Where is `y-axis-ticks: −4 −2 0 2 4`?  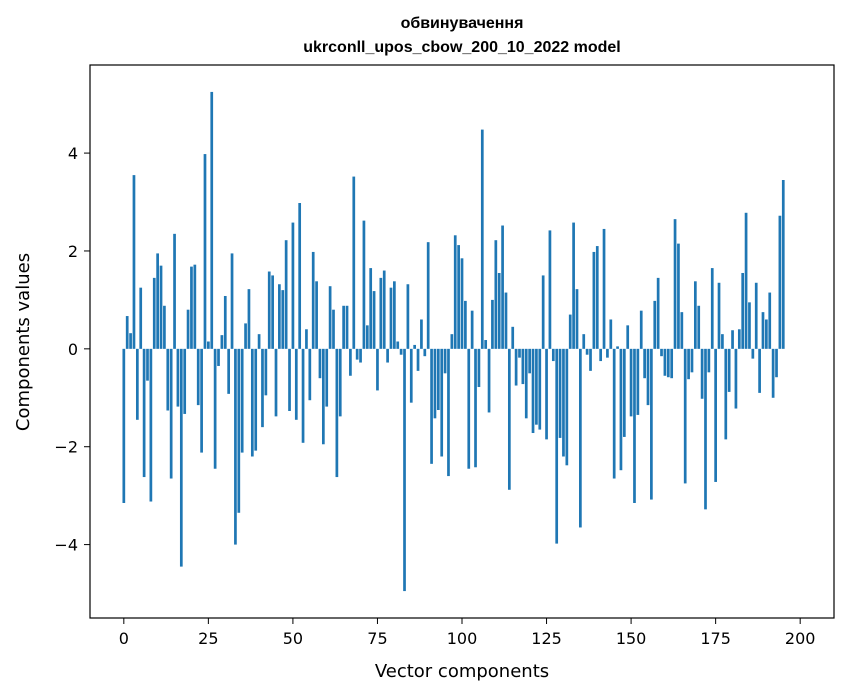 y-axis-ticks: −4 −2 0 2 4 is located at coordinates (72, 349).